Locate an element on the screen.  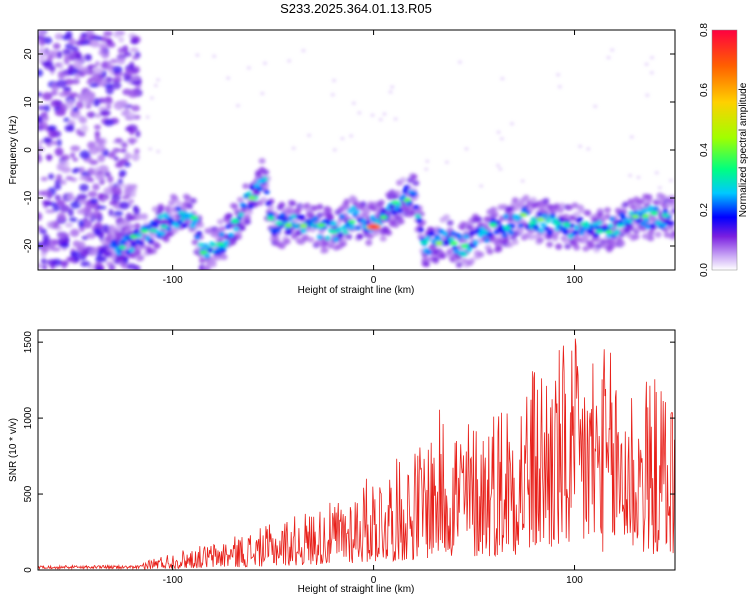
colorbar-ticks: 0.0 0.2 0.4 0.6 0.8 is located at coordinates (704, 150).